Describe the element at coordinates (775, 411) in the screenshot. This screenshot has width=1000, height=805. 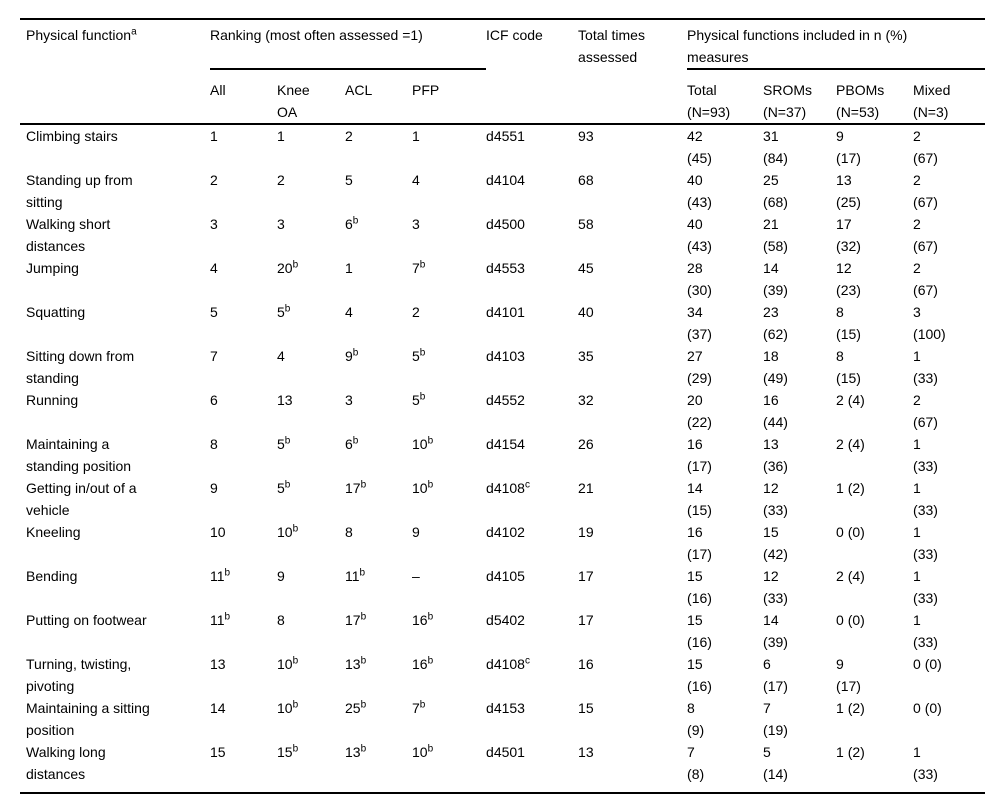
I see `cell-sroms: 16 (44)` at that location.